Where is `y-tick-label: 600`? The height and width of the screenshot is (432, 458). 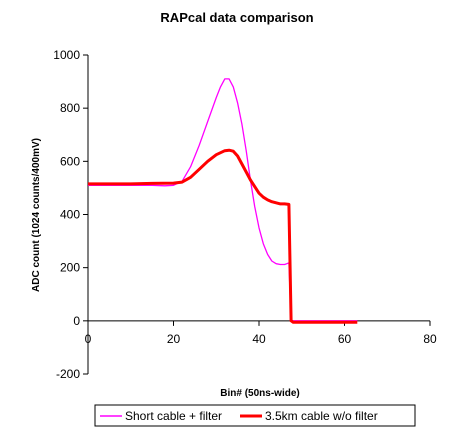 y-tick-label: 600 is located at coordinates (70, 161).